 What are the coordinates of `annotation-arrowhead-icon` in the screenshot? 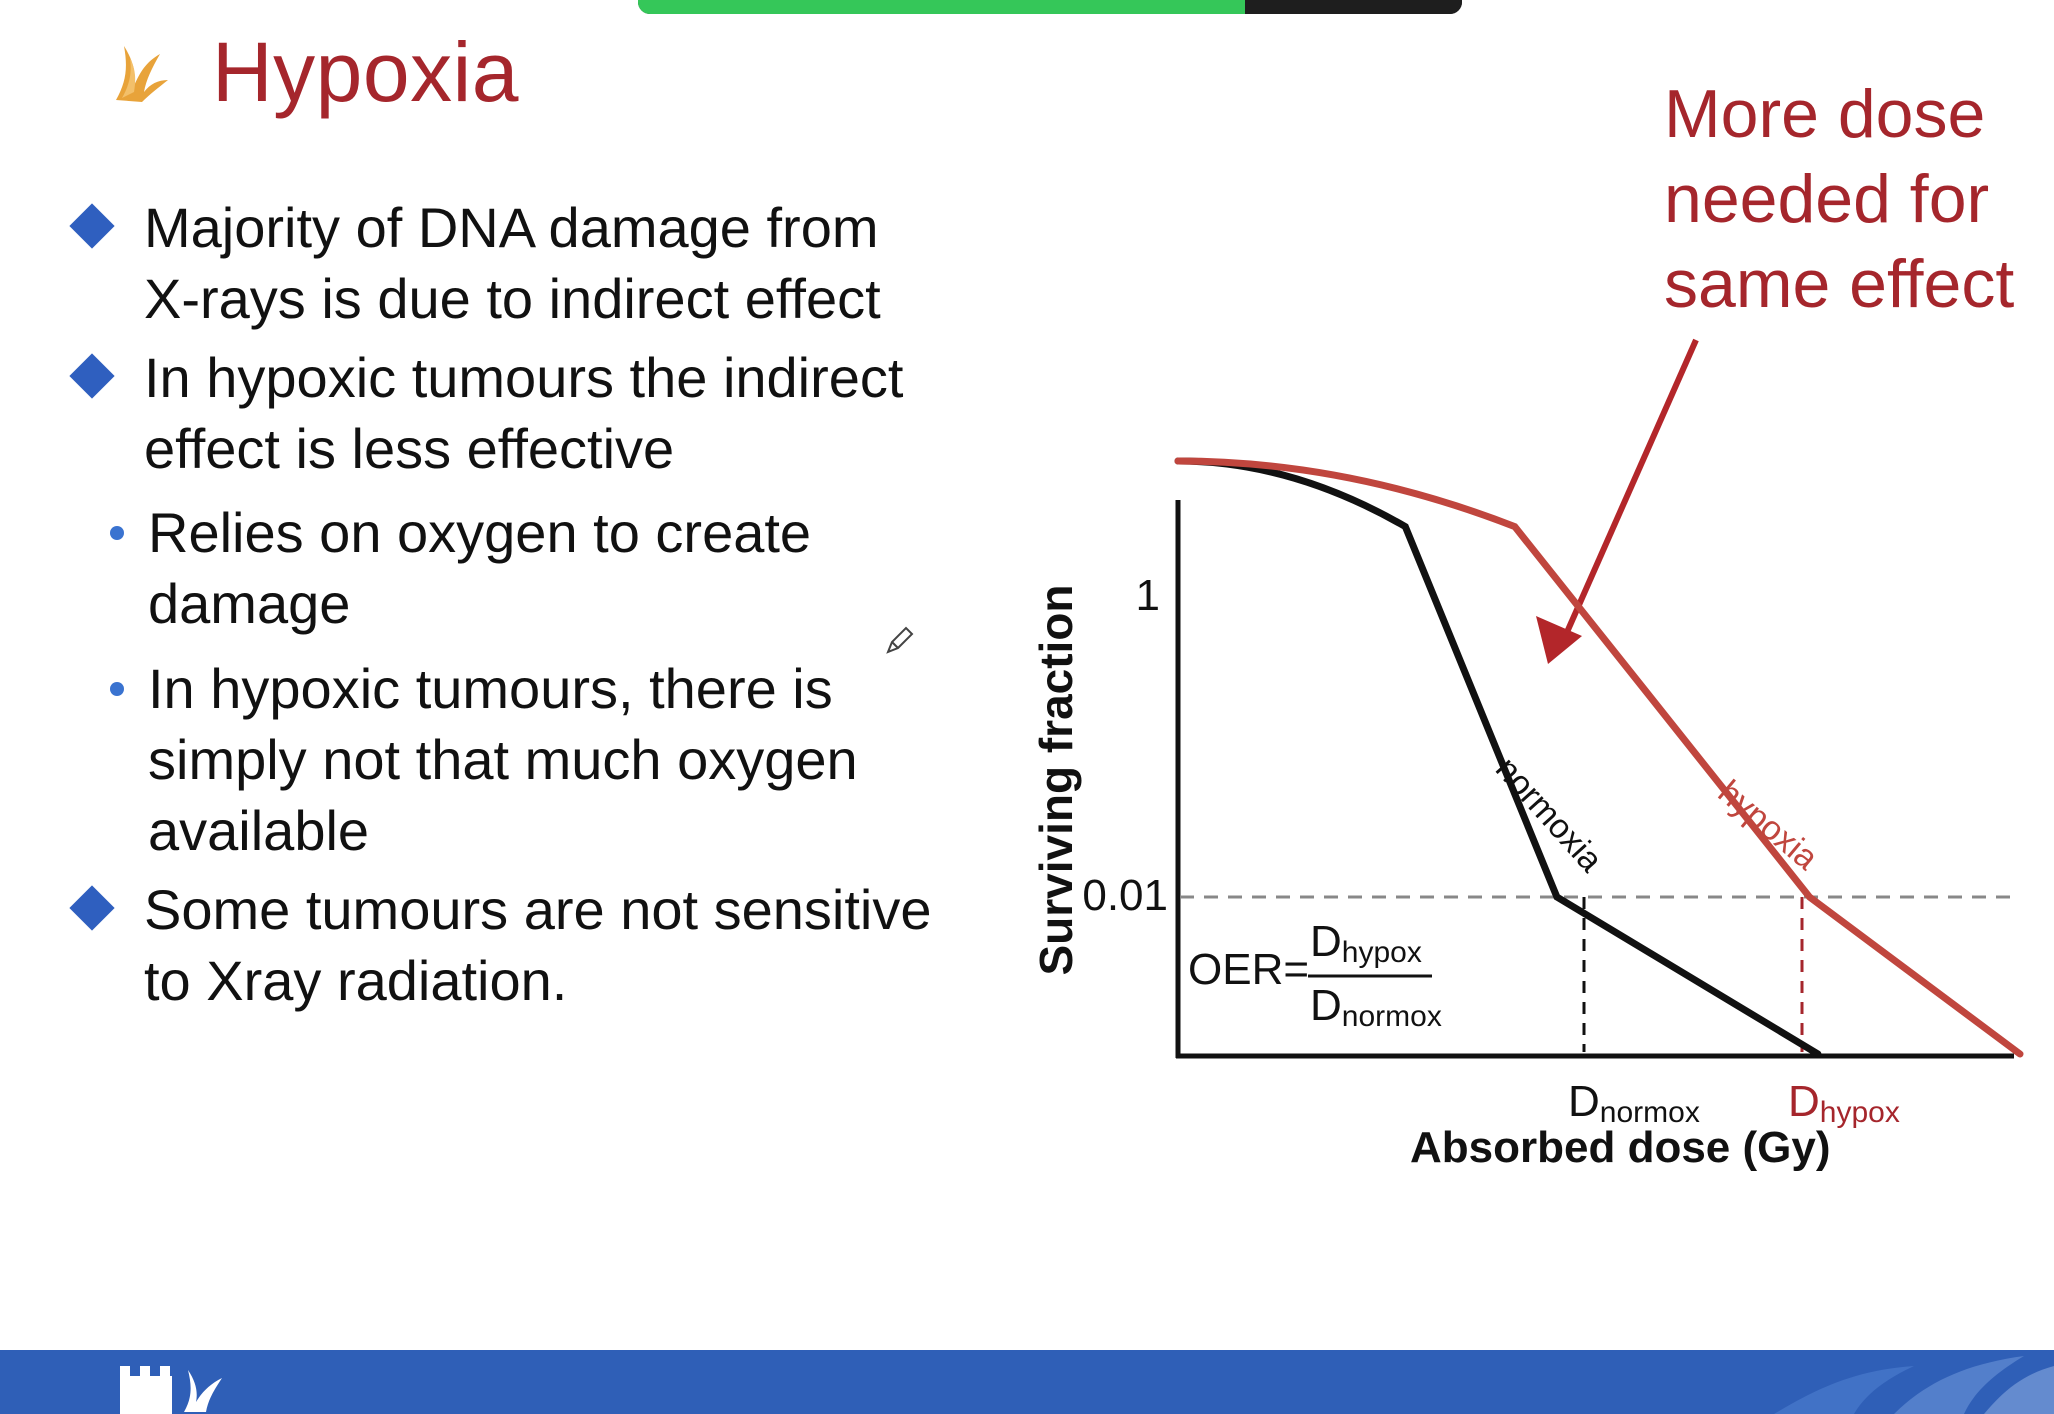 It's located at (1559, 640).